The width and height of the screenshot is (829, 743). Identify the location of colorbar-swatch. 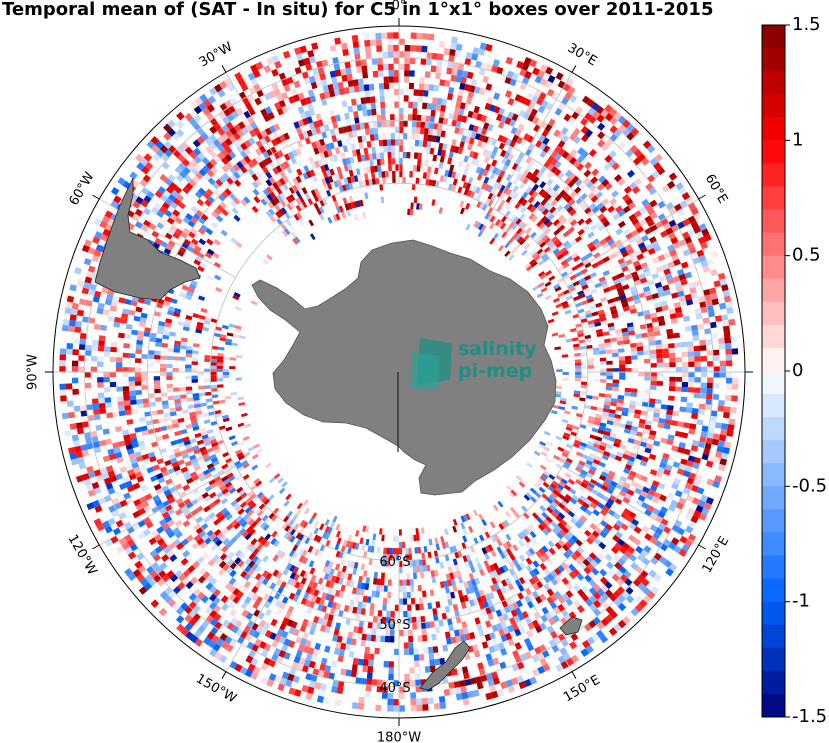
(773, 152).